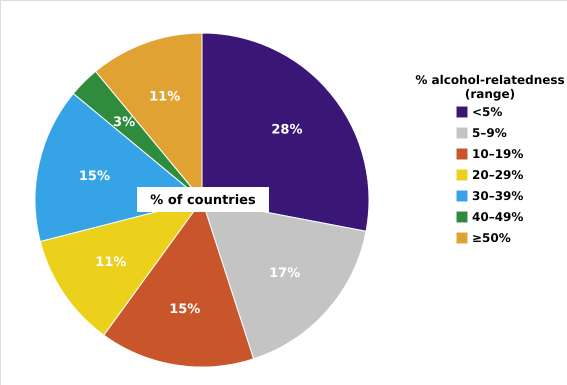 The width and height of the screenshot is (567, 385). What do you see at coordinates (124, 122) in the screenshot?
I see `data-label: 3%` at bounding box center [124, 122].